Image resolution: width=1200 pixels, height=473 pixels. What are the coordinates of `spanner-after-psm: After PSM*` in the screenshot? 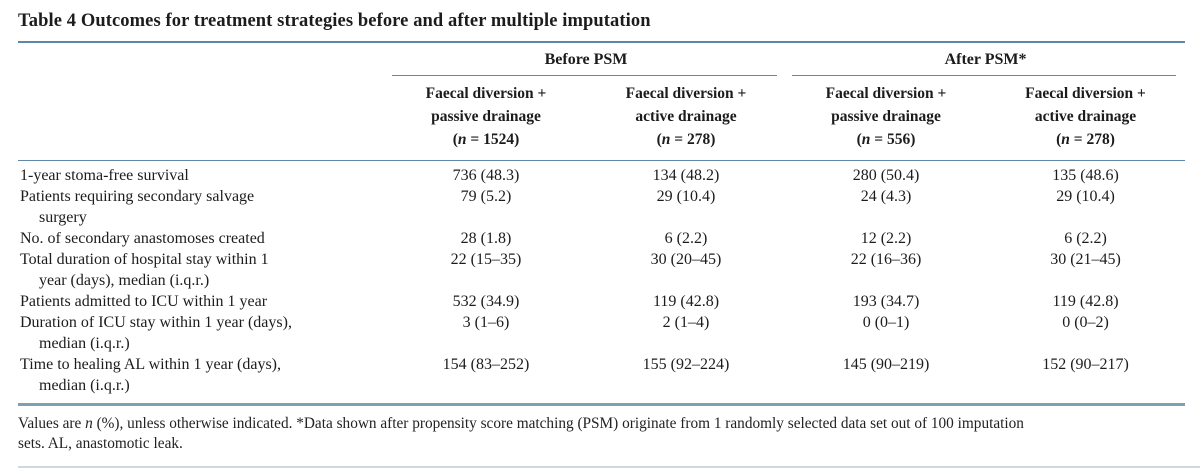 It's located at (985, 59).